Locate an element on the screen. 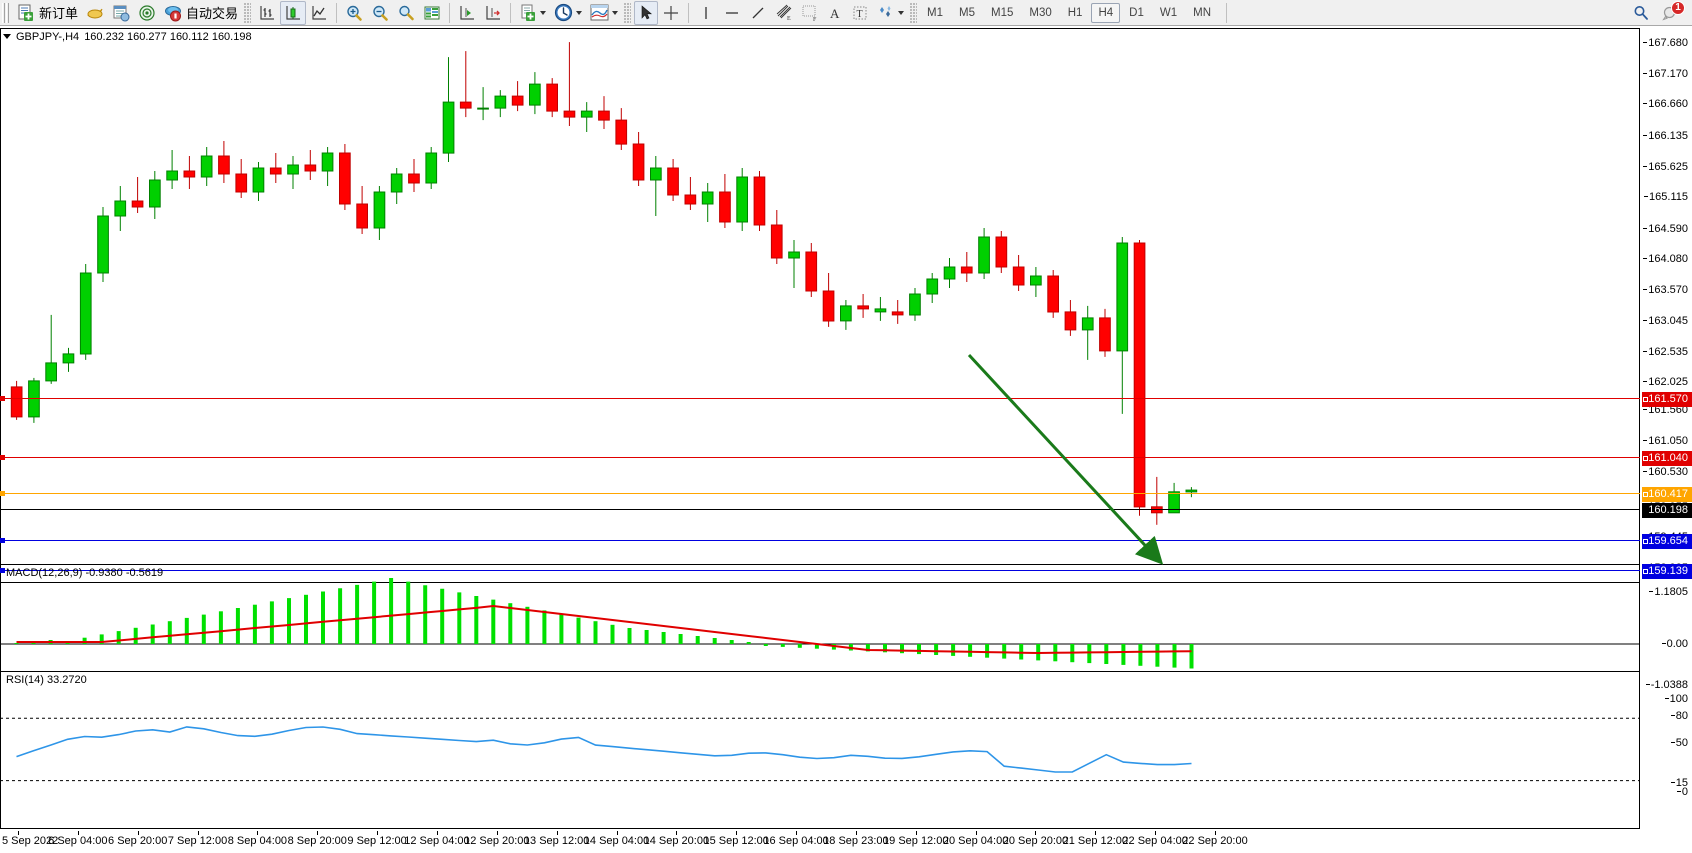 The image size is (1692, 853). toolbar-grip is located at coordinates (6, 12).